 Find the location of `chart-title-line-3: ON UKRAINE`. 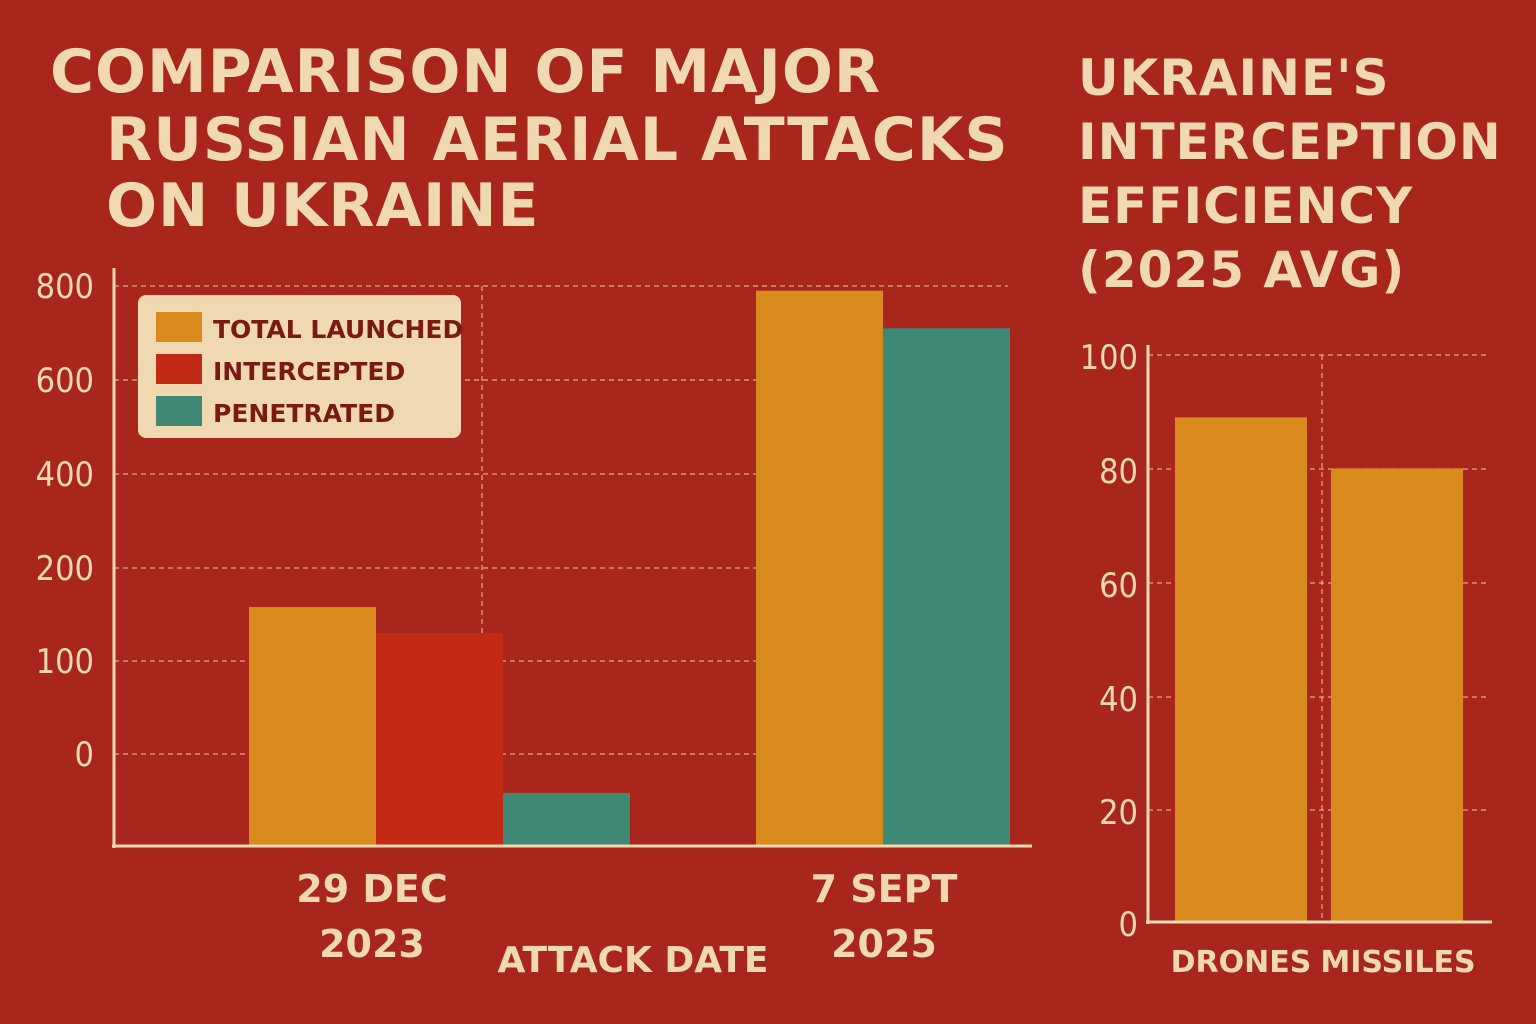

chart-title-line-3: ON UKRAINE is located at coordinates (323, 206).